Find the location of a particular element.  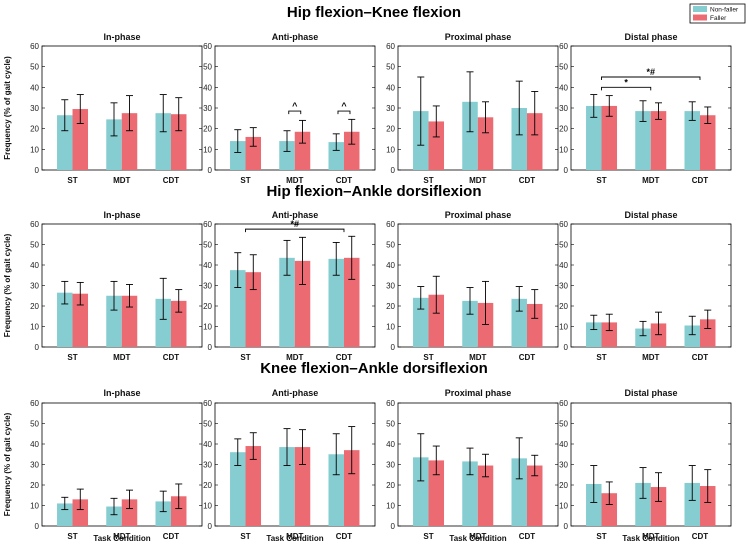

x-axis-label: Task Condition is located at coordinates (121, 538).